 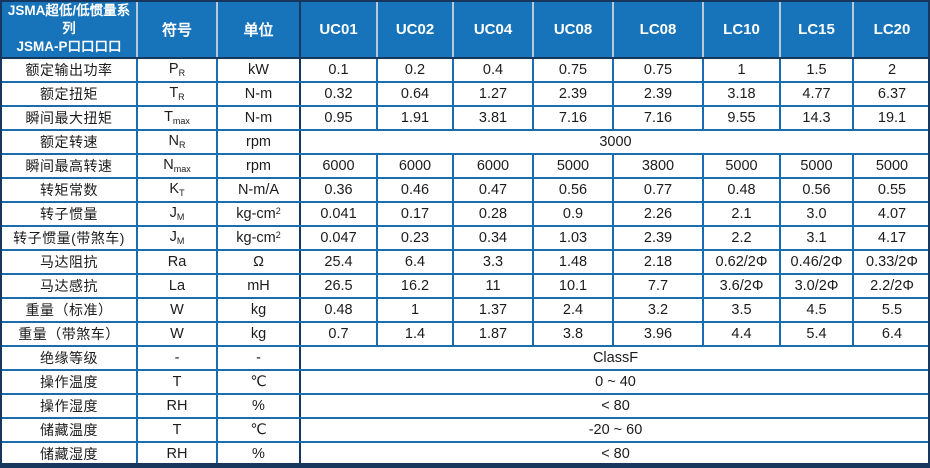 What do you see at coordinates (70, 165) in the screenshot?
I see `row-label: 瞬间最高转速` at bounding box center [70, 165].